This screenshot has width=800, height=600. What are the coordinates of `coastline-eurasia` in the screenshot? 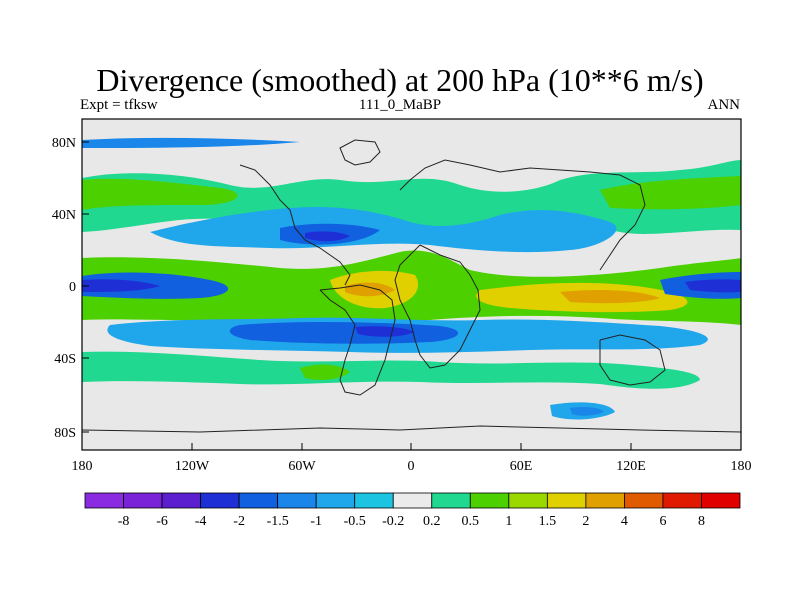 It's located at (522, 215).